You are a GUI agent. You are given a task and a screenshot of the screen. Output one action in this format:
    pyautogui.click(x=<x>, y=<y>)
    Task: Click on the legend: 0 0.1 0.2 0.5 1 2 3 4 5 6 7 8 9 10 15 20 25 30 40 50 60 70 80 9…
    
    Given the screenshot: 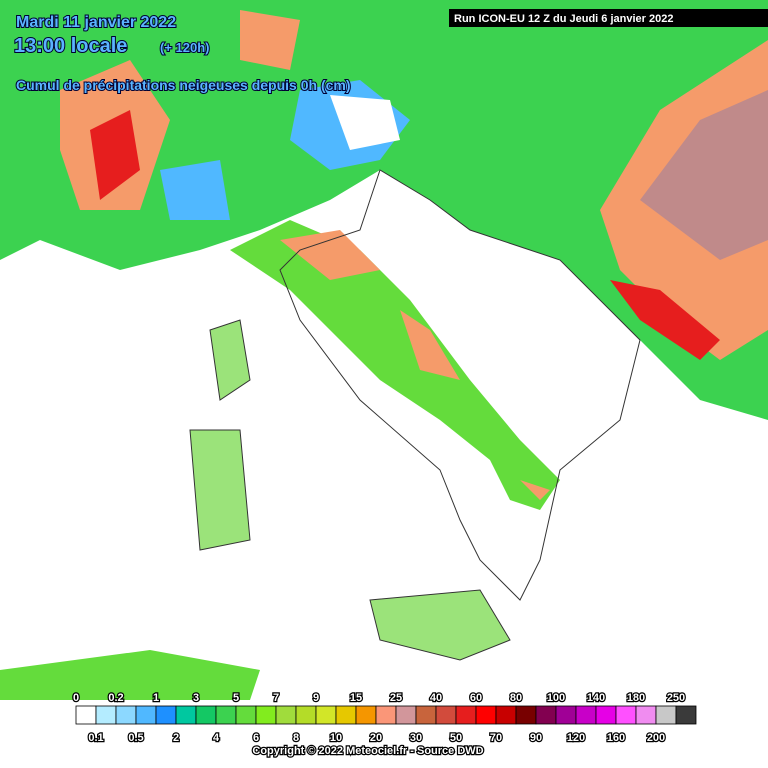 What is the action you would take?
    pyautogui.click(x=384, y=718)
    